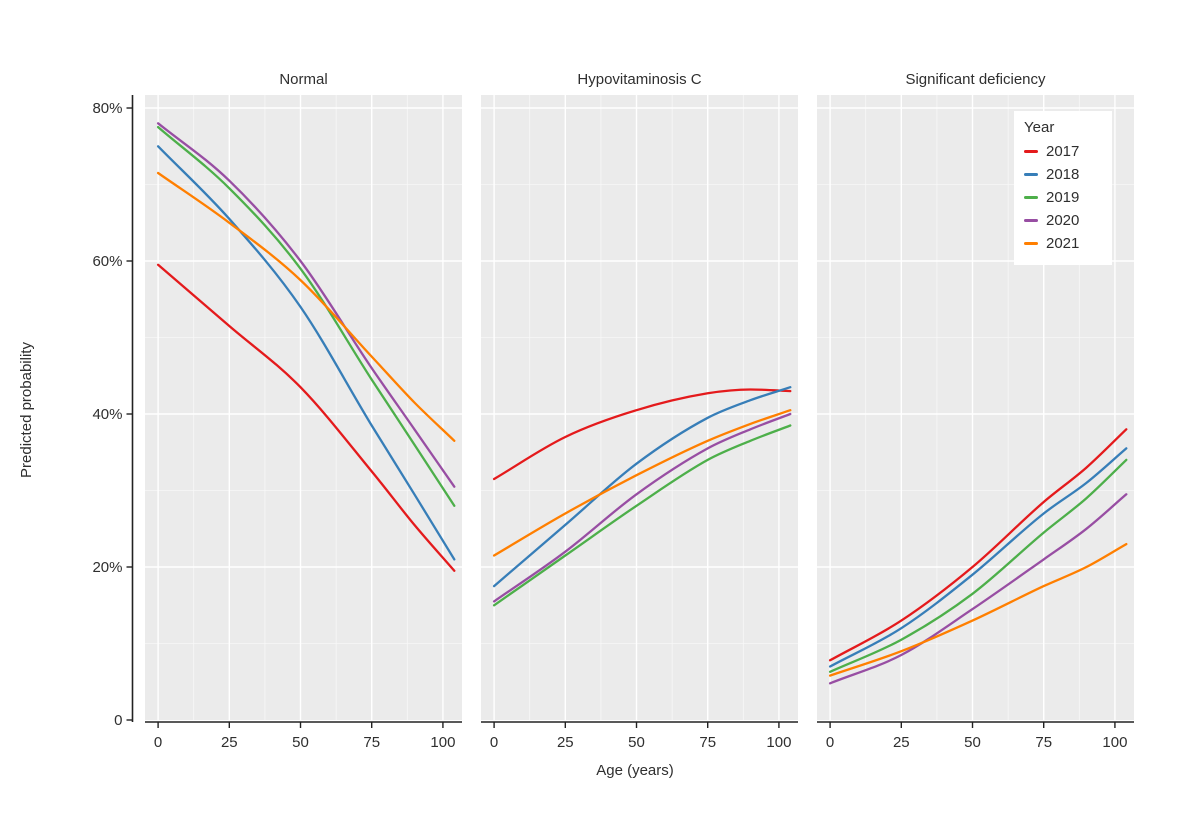 The height and width of the screenshot is (824, 1200). I want to click on series-line-2017-significant-deficiency, so click(978, 545).